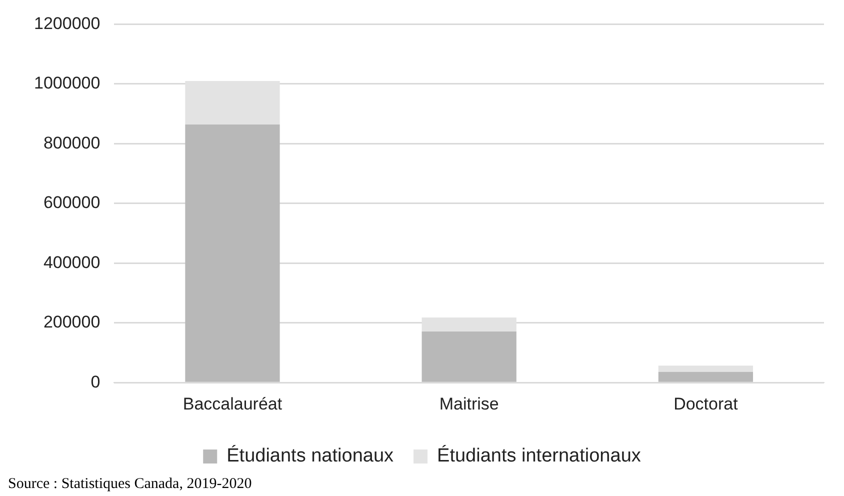  Describe the element at coordinates (71, 322) in the screenshot. I see `y-tick-label: 200000` at that location.